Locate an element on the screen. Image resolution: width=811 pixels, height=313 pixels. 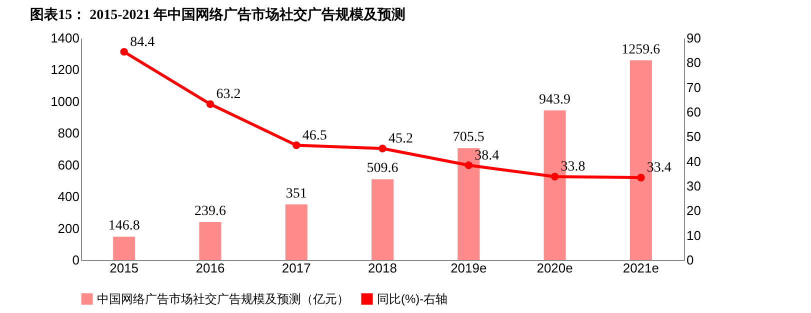
y2-tick-label: 70 is located at coordinates (693, 87).